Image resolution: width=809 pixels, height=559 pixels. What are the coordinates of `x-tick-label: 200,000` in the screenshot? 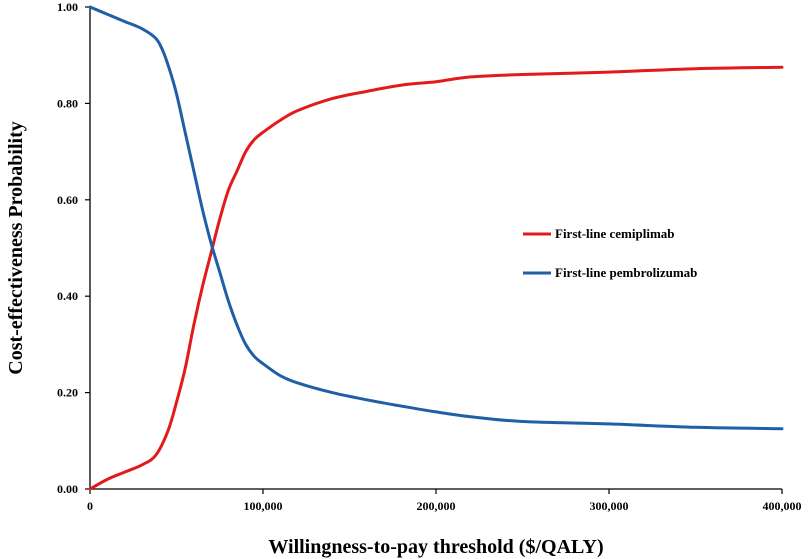 It's located at (436, 506).